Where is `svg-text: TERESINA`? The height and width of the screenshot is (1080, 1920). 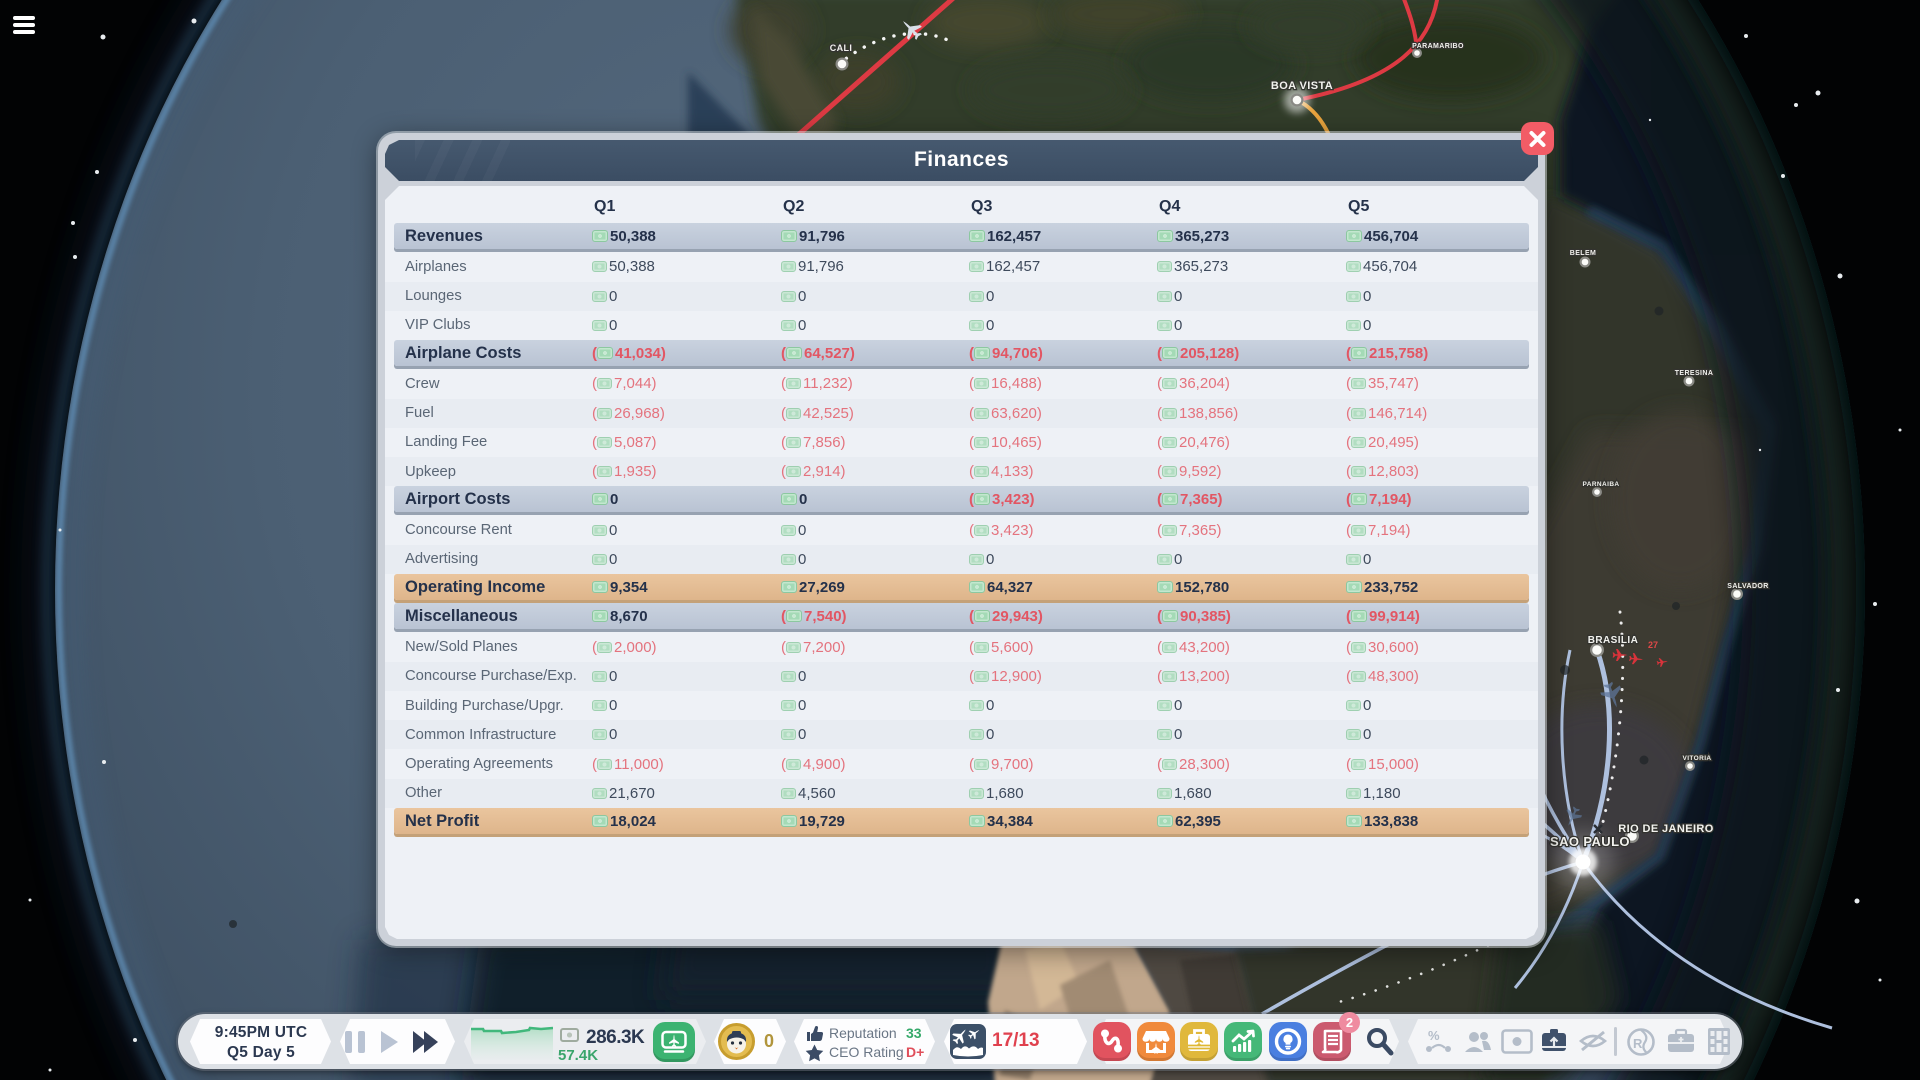 svg-text: TERESINA is located at coordinates (1694, 373).